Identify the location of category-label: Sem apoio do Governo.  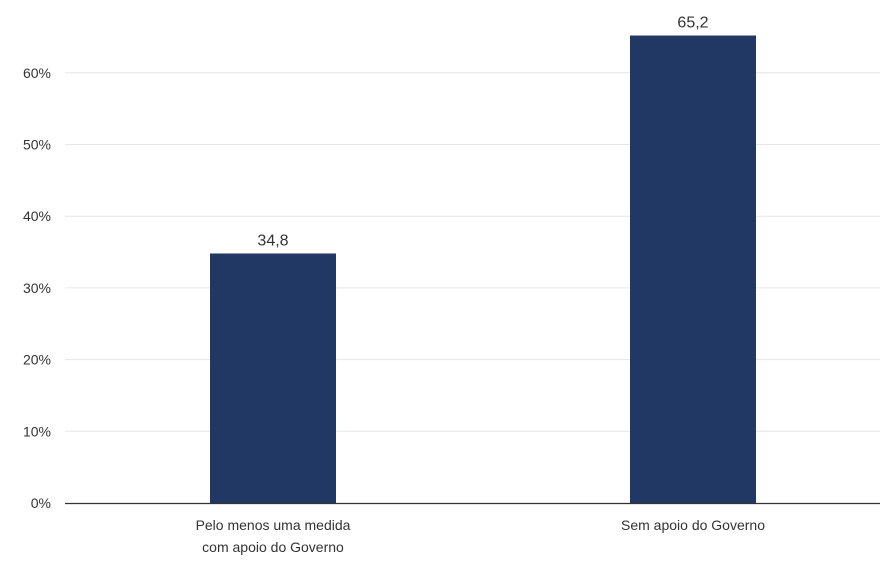
(693, 525).